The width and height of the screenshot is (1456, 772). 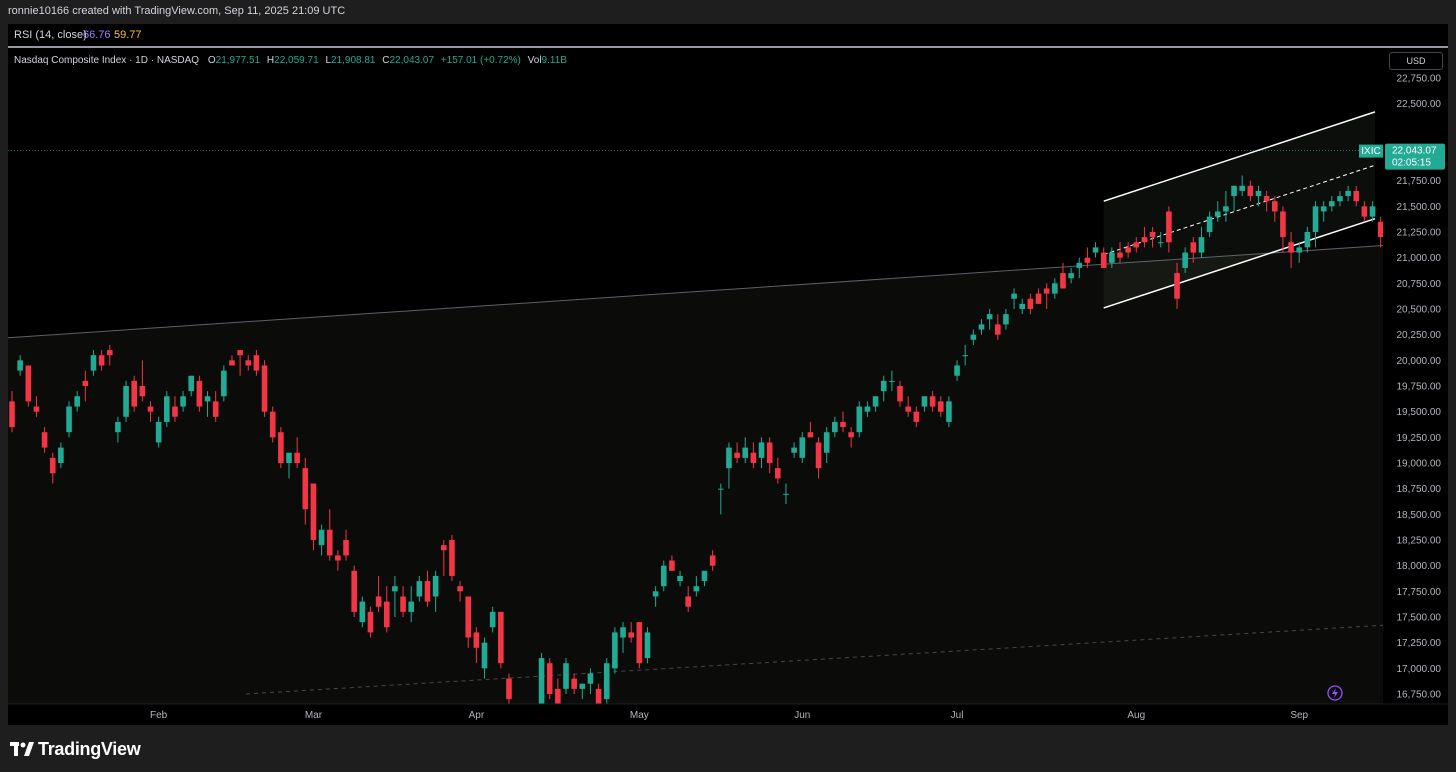 I want to click on pane-divider, so click(x=728, y=47).